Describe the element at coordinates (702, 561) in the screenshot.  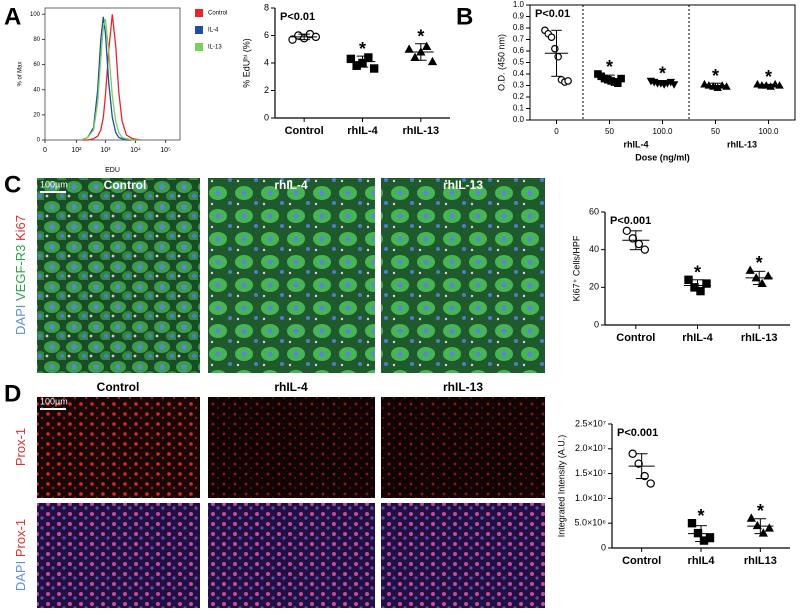
I see `x-tick-label: rhIL4` at that location.